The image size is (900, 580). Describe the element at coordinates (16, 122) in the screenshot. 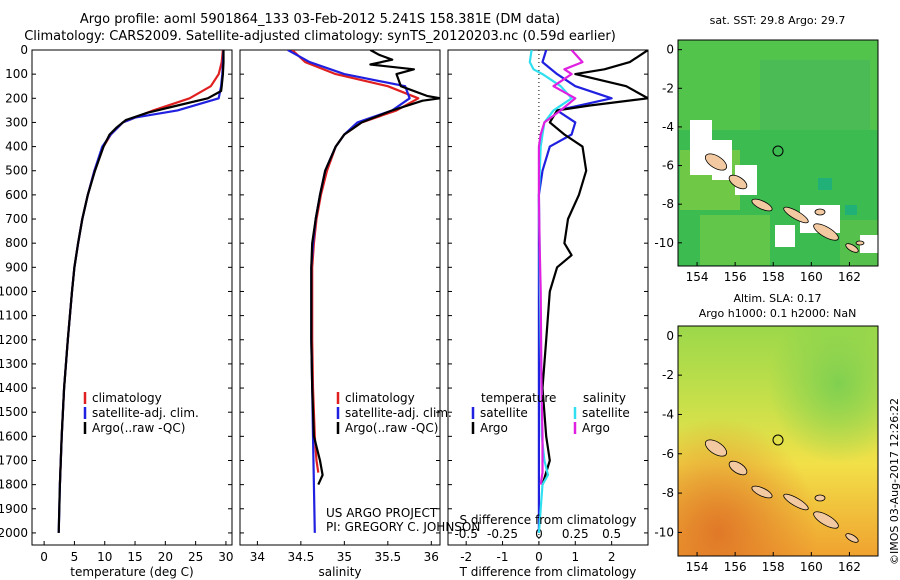

I see `y-tick-label: 300` at that location.